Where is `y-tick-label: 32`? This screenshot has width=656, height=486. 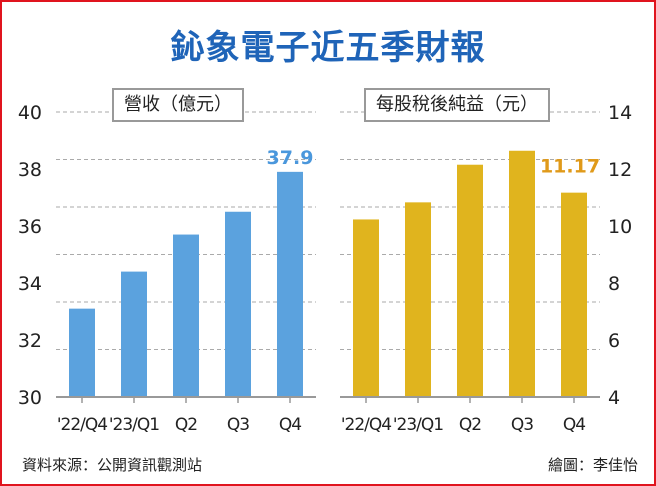
y-tick-label: 32 is located at coordinates (30, 341).